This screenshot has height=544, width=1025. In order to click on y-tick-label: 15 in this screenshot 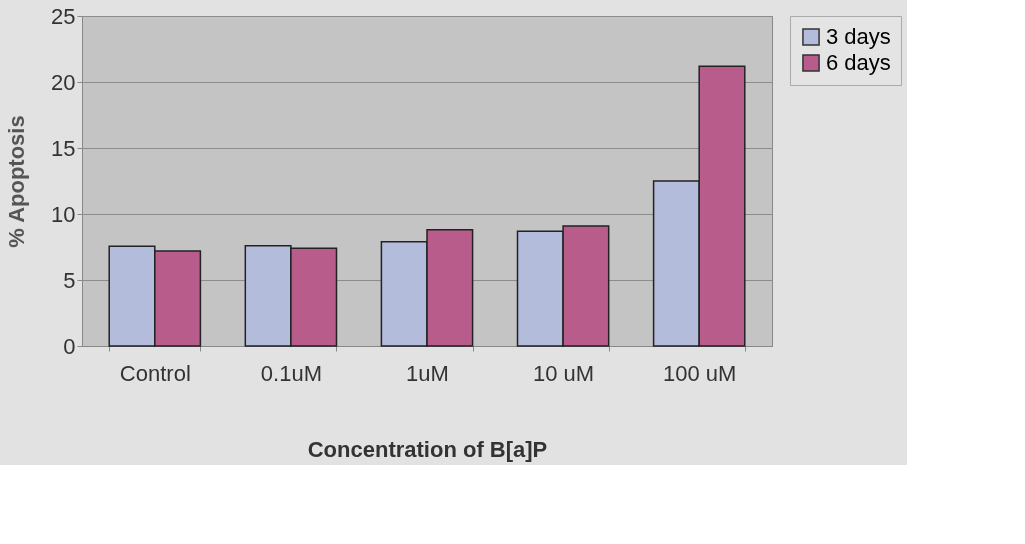, I will do `click(63, 148)`.